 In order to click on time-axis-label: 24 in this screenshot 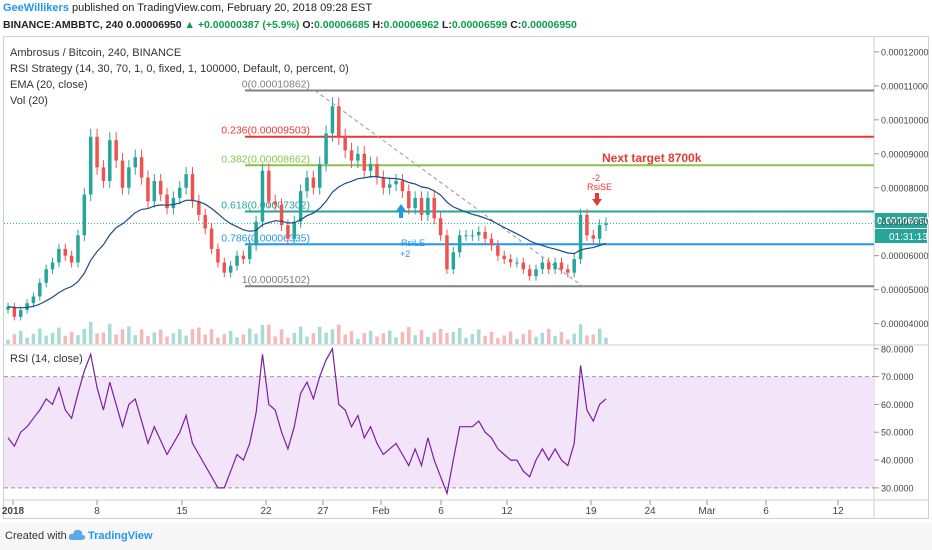, I will do `click(650, 511)`.